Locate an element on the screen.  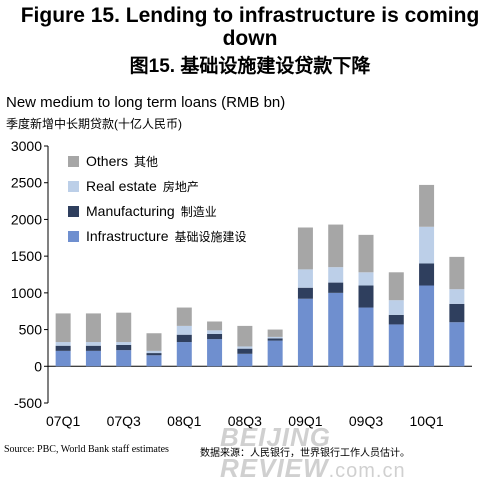
x-tick-label: 10Q1 is located at coordinates (426, 421).